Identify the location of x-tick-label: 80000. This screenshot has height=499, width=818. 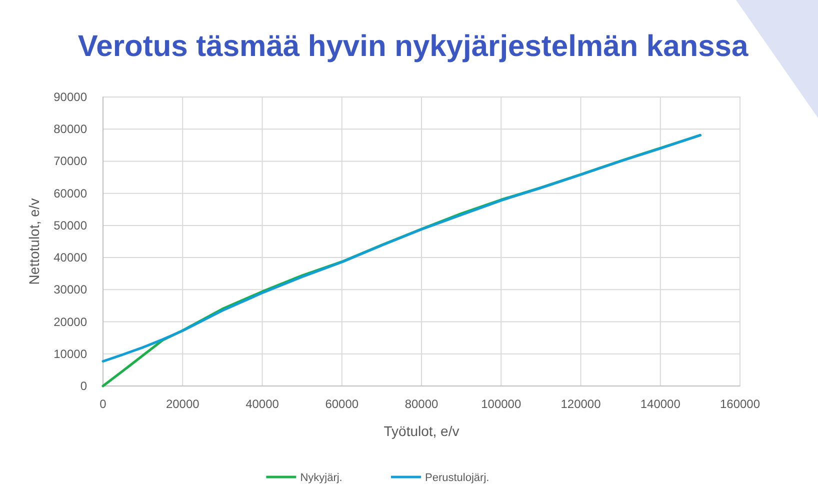
(421, 404).